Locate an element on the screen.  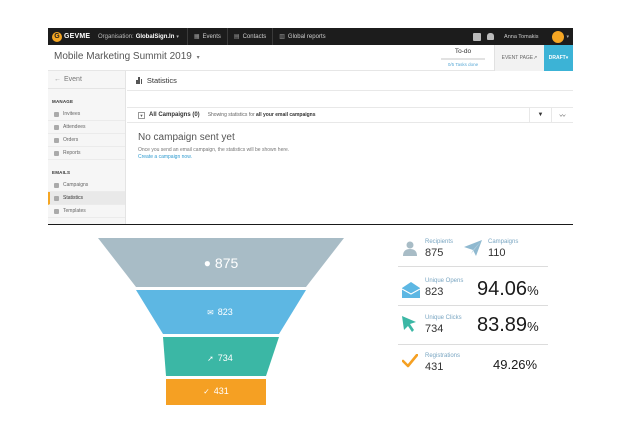
recipients-label: Recipients is located at coordinates (439, 242).